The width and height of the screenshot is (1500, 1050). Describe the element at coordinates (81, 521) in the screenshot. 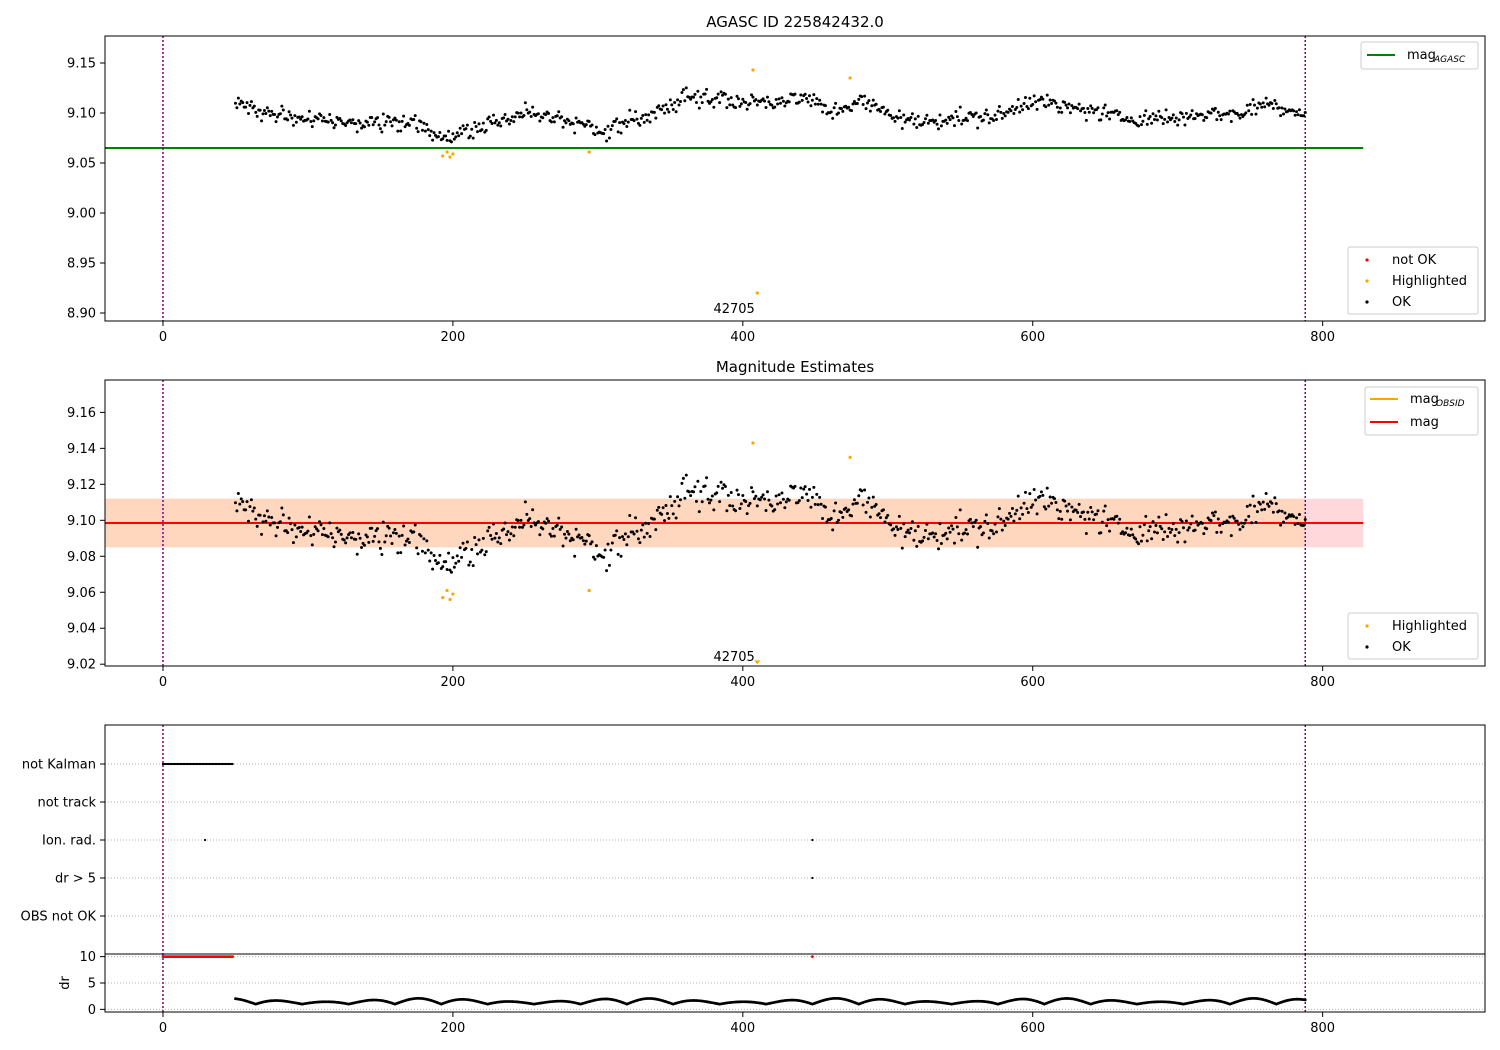

I see `y-tick-label: 9.10` at that location.